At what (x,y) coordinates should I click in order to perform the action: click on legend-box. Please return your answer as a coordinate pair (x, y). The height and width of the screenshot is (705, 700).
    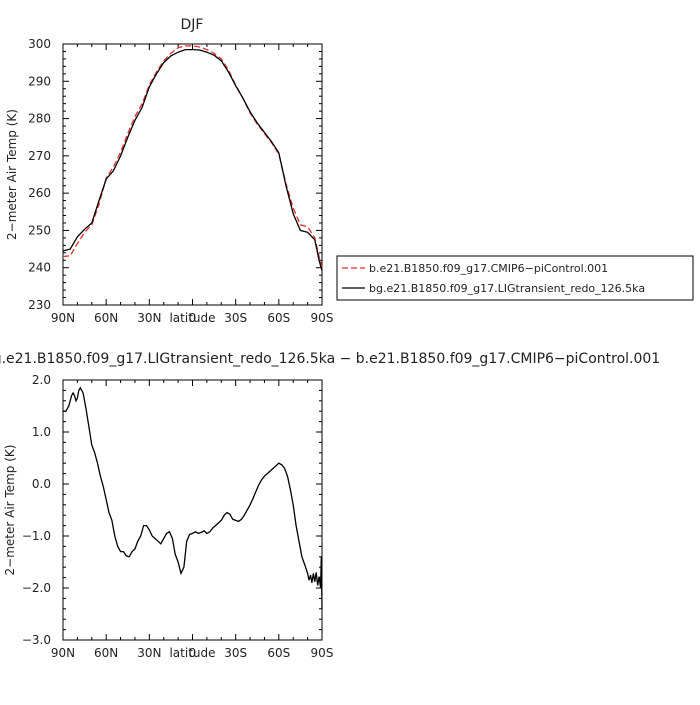
    Looking at the image, I should click on (515, 278).